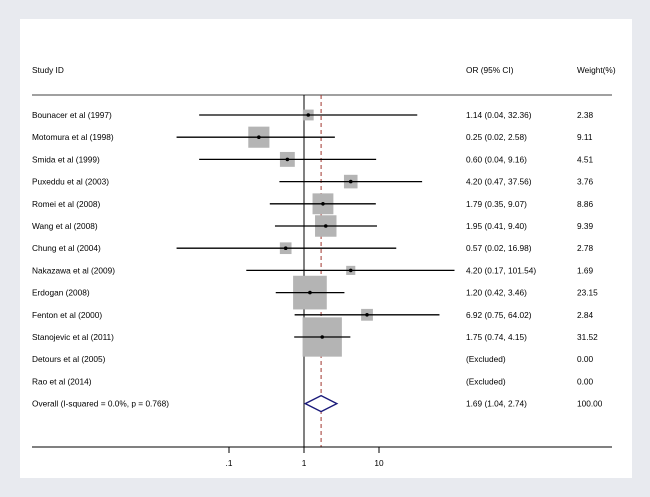 The height and width of the screenshot is (497, 650). What do you see at coordinates (496, 226) in the screenshot?
I see `study-or-ci: 1.95 (0.41, 9.40)` at bounding box center [496, 226].